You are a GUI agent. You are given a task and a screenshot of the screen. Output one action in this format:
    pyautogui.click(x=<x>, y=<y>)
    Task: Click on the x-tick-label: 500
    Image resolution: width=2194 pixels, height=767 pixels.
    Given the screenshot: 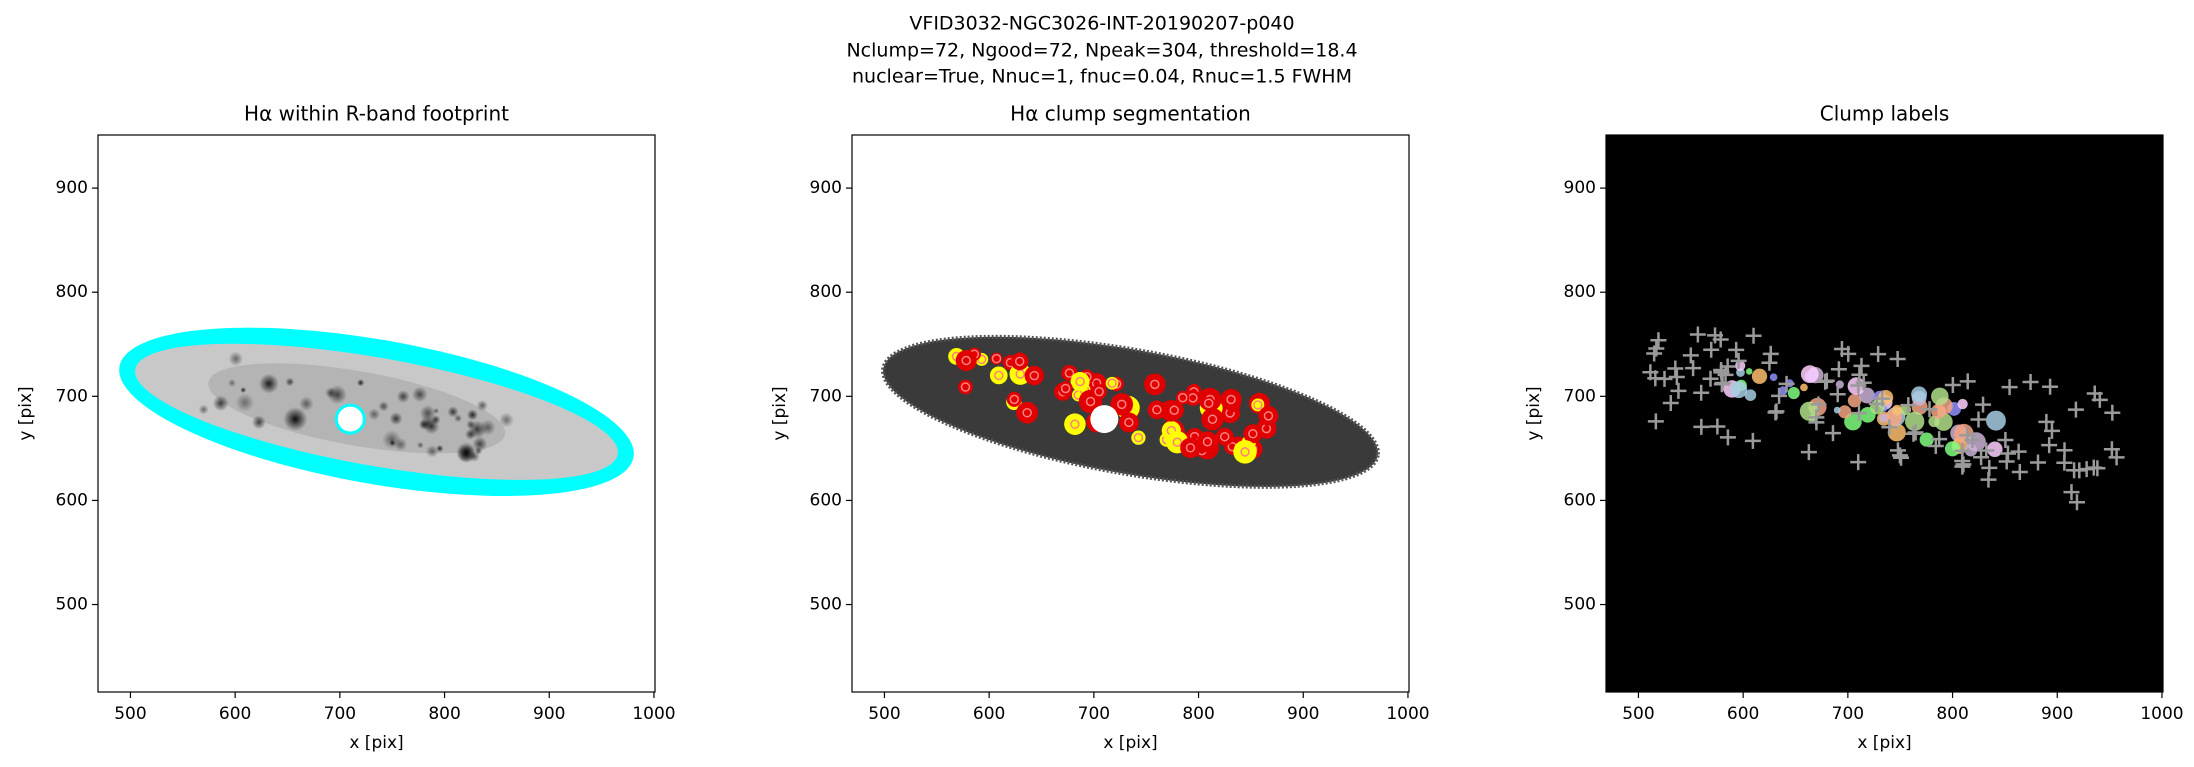 What is the action you would take?
    pyautogui.click(x=884, y=714)
    